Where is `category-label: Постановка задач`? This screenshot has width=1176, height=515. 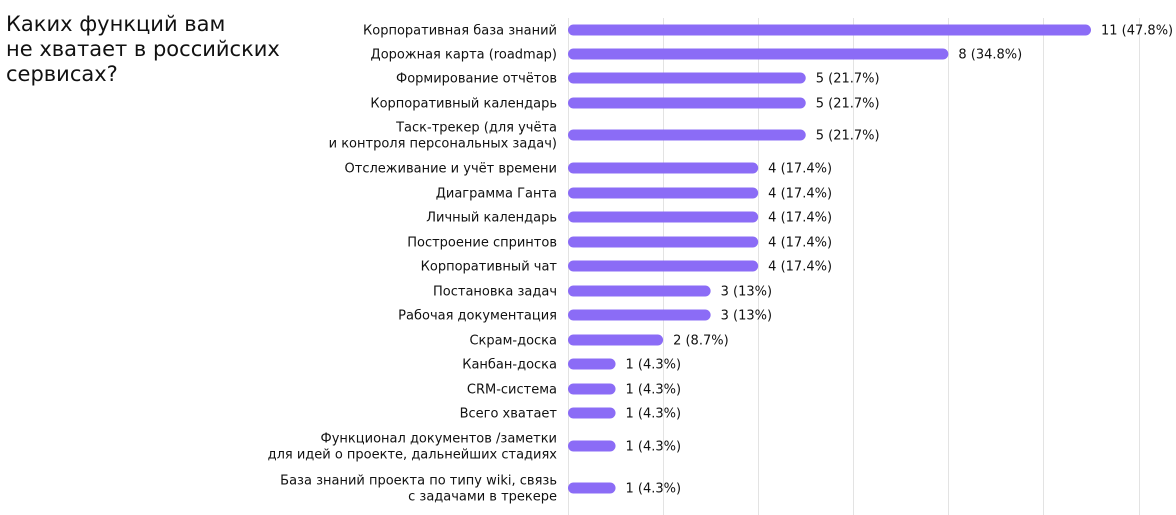
category-label: Постановка задач is located at coordinates (495, 292).